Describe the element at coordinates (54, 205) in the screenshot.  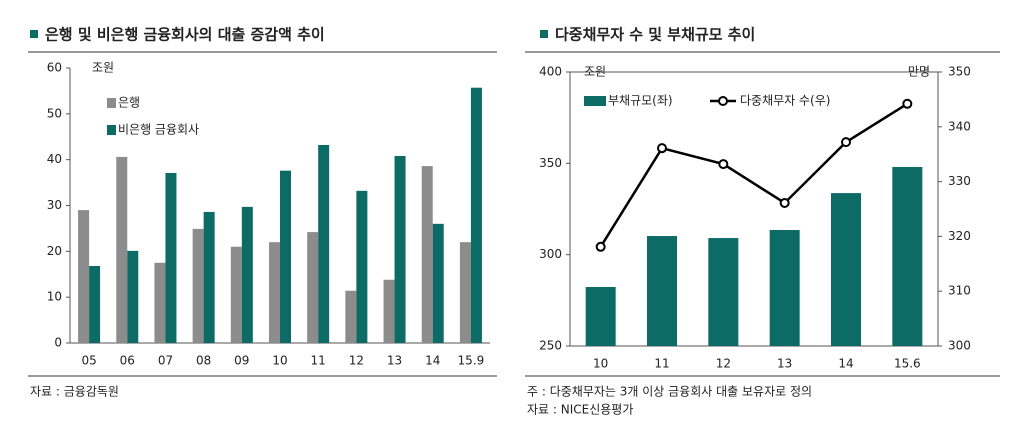
I see `y-tick-label: 30` at that location.